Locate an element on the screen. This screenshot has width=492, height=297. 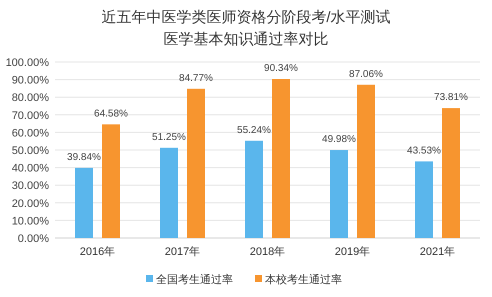
data-label: 55.24% is located at coordinates (254, 130).